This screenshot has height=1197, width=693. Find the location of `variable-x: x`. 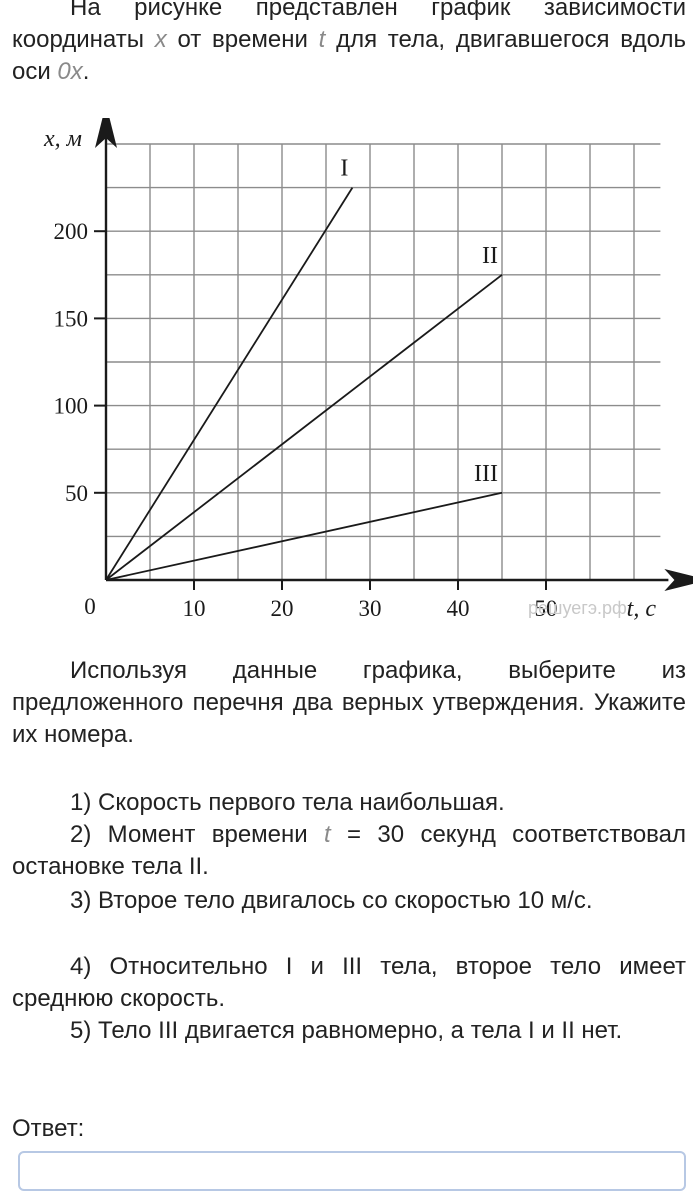

variable-x: x is located at coordinates (160, 39).